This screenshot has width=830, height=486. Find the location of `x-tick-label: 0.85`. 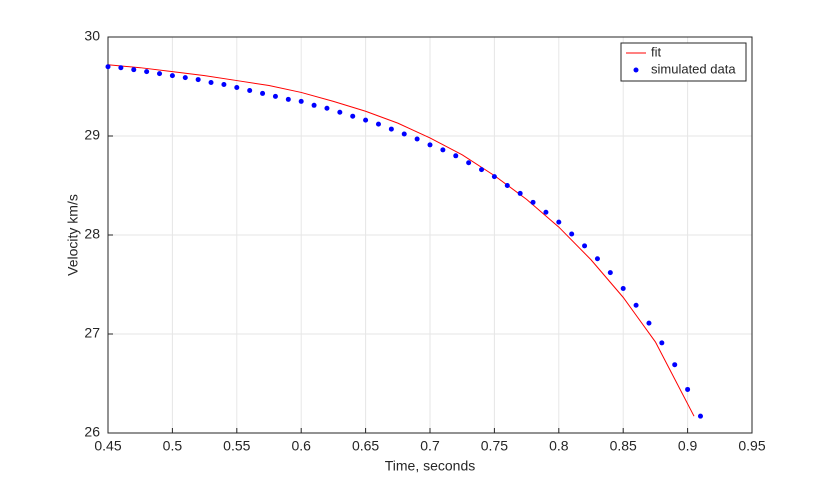

x-tick-label: 0.85 is located at coordinates (623, 446).